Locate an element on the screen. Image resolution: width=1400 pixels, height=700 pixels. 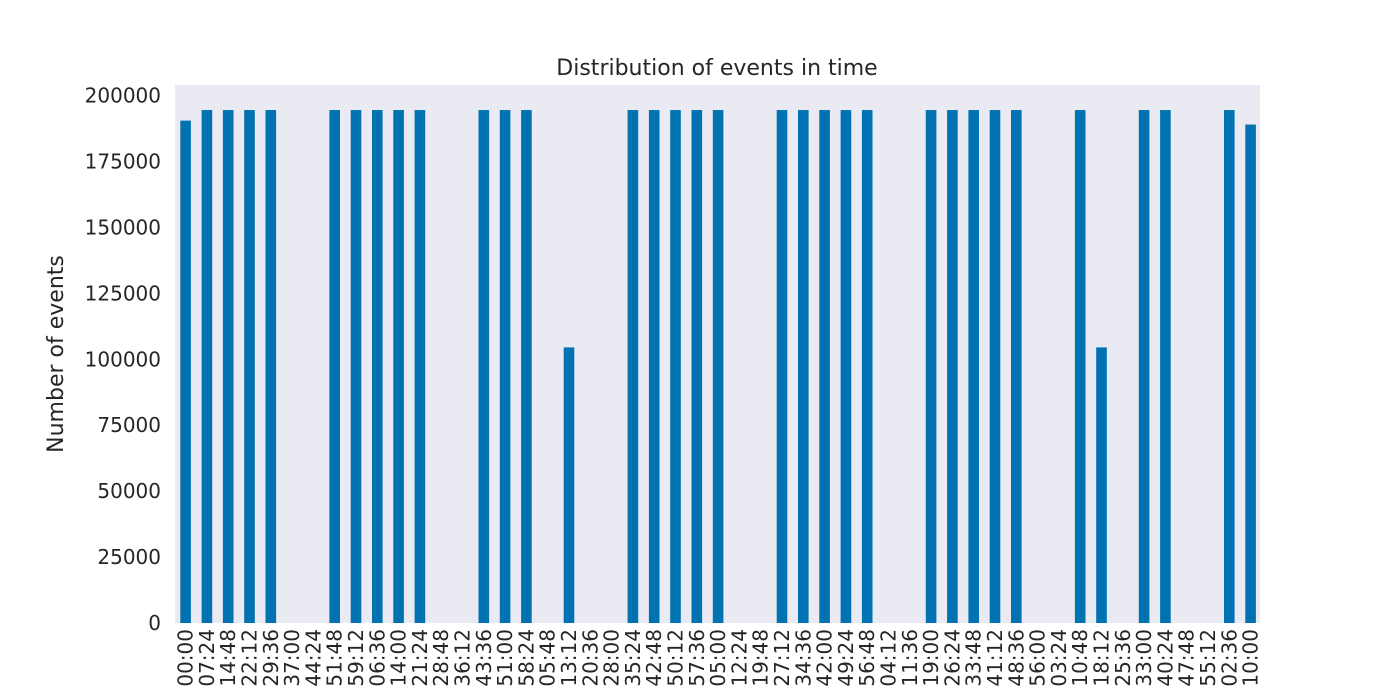
x-tick-label-50: 10:00 is located at coordinates (1251, 658).